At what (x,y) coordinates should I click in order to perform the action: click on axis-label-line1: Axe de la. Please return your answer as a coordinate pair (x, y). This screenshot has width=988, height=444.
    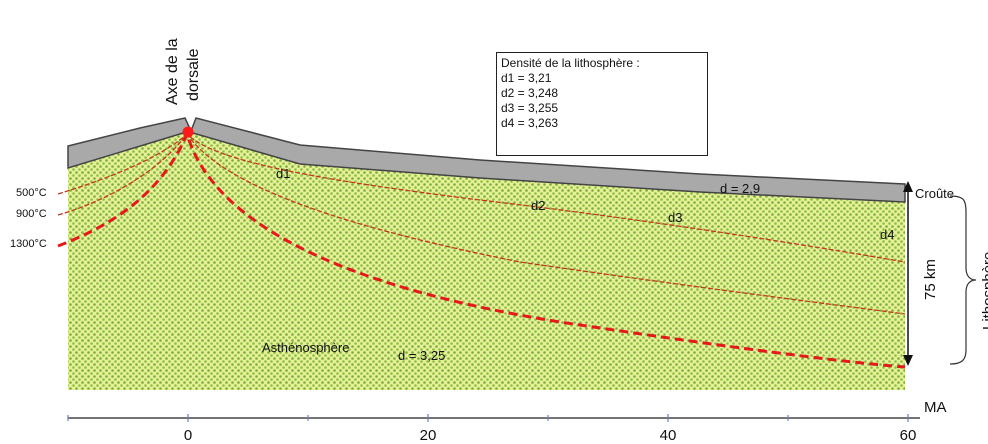
    Looking at the image, I should click on (172, 71).